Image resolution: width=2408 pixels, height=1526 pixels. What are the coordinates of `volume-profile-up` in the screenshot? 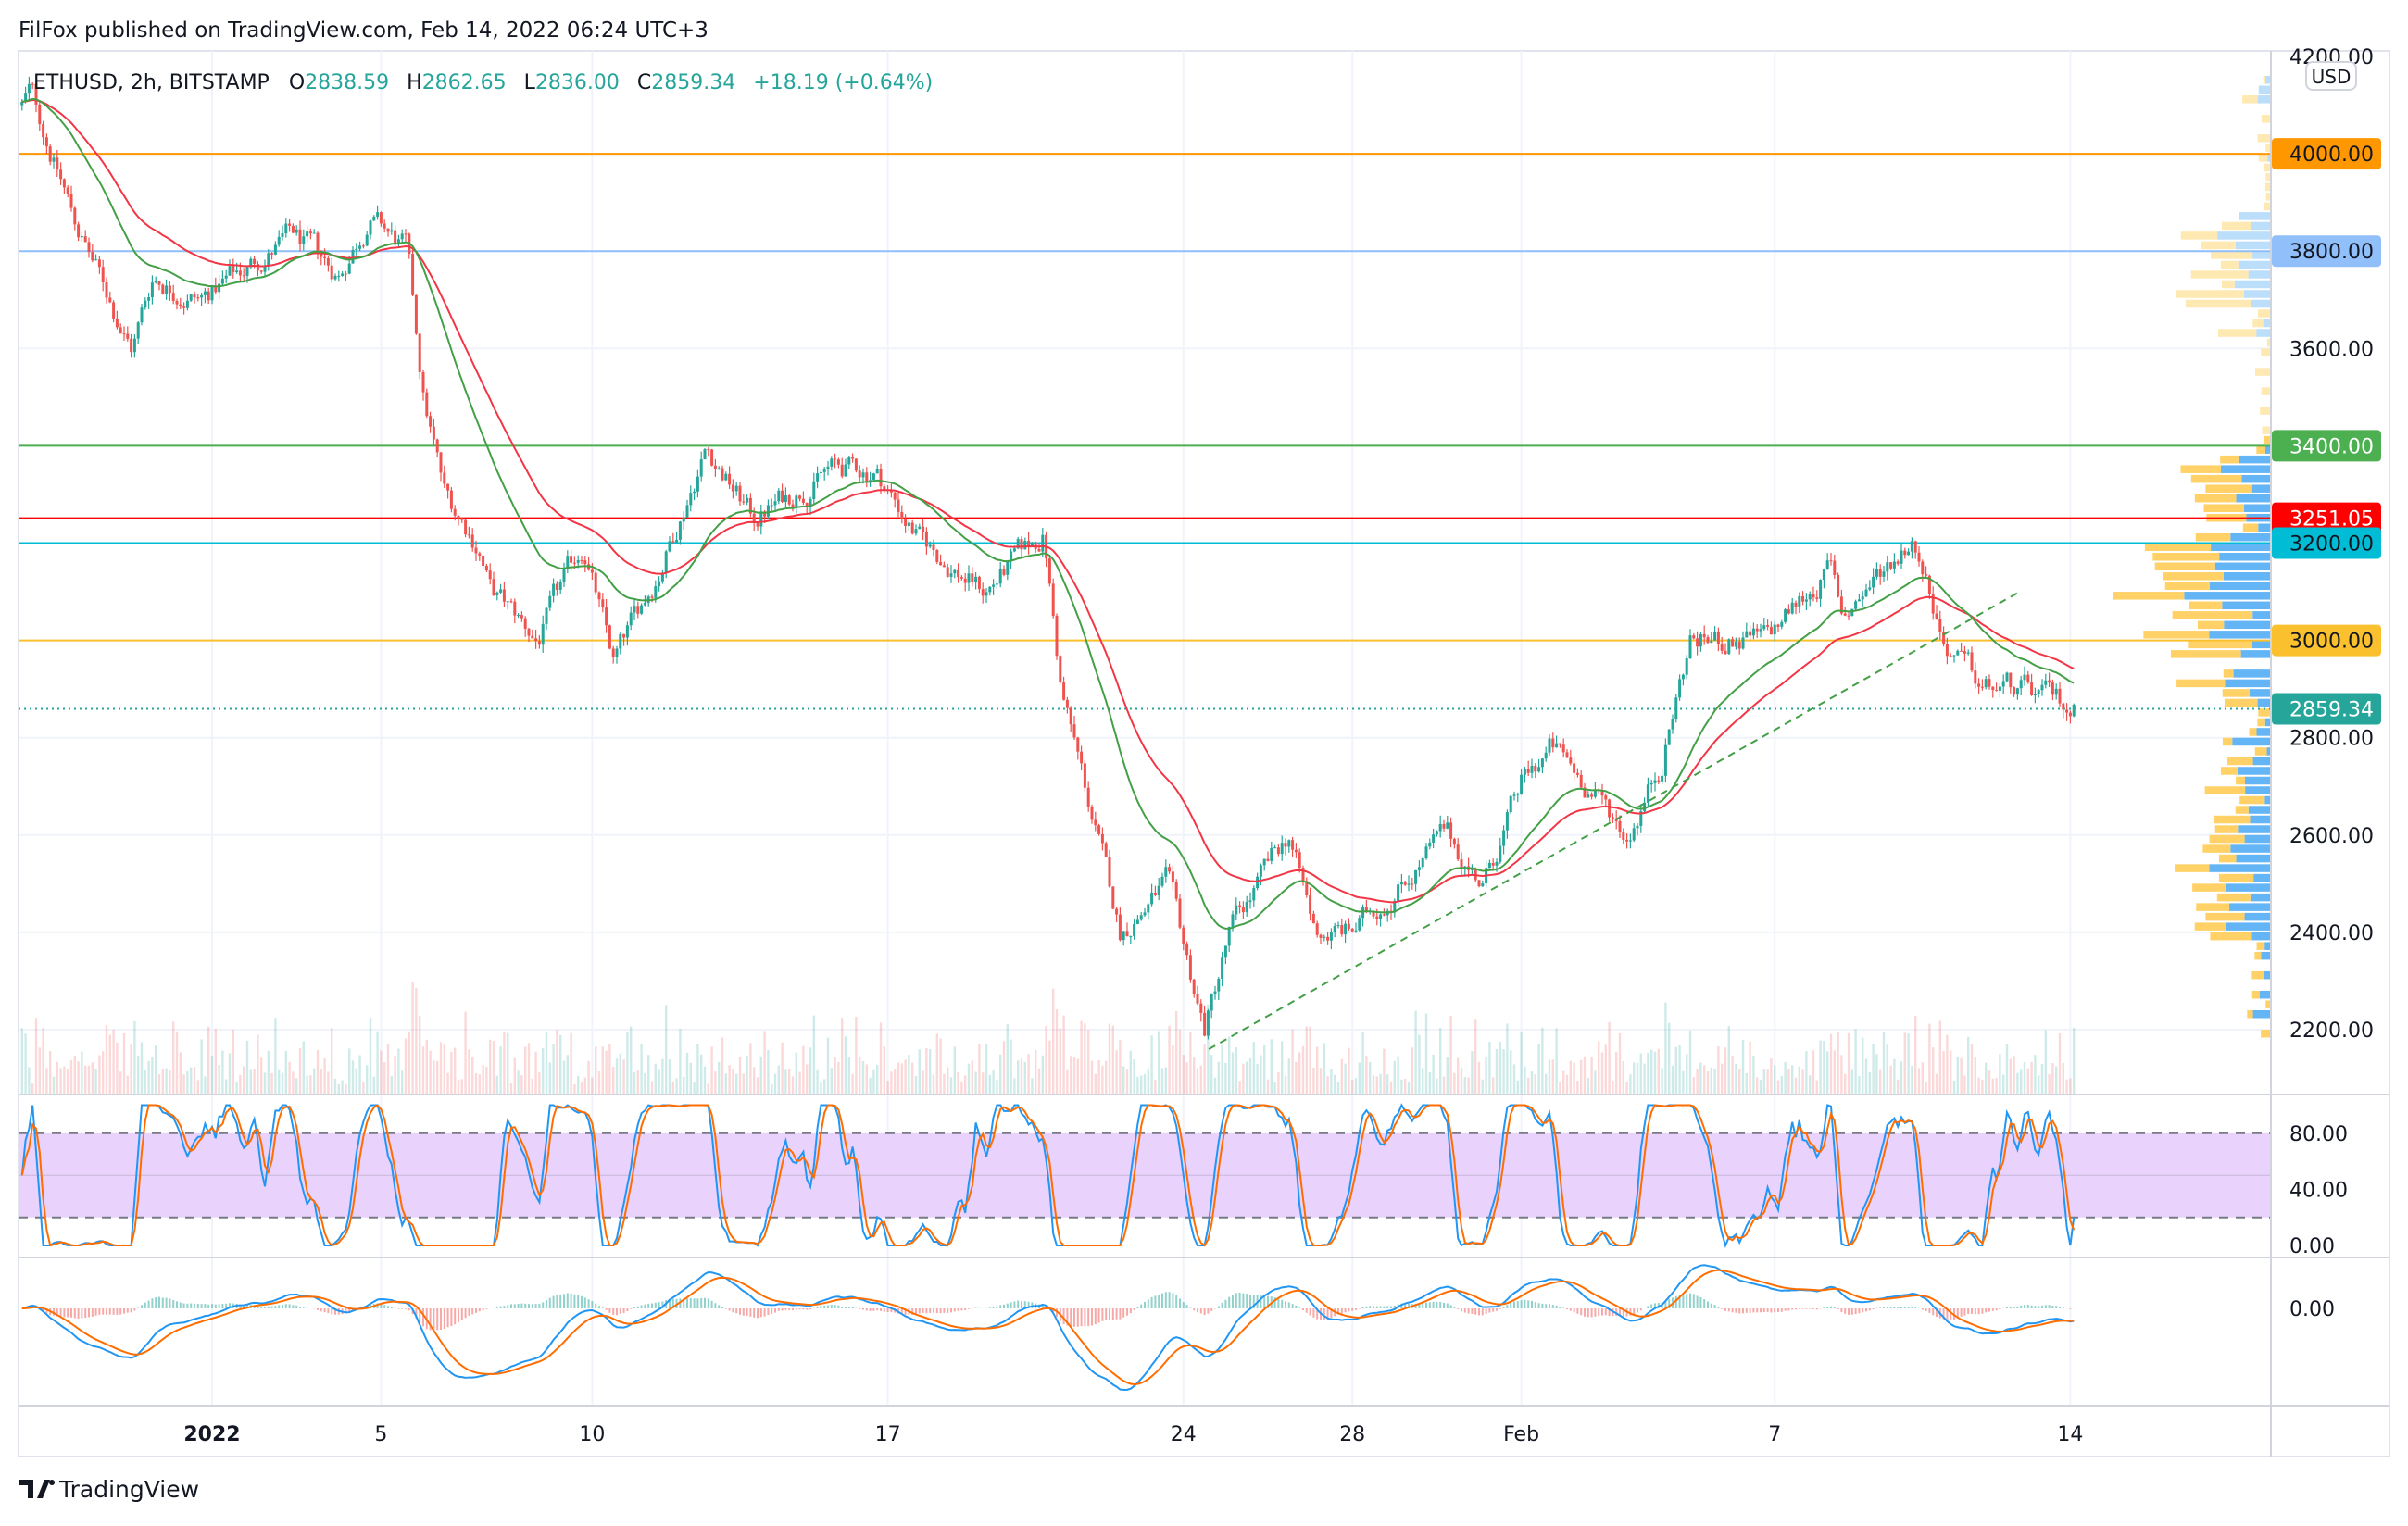 It's located at (2262, 615).